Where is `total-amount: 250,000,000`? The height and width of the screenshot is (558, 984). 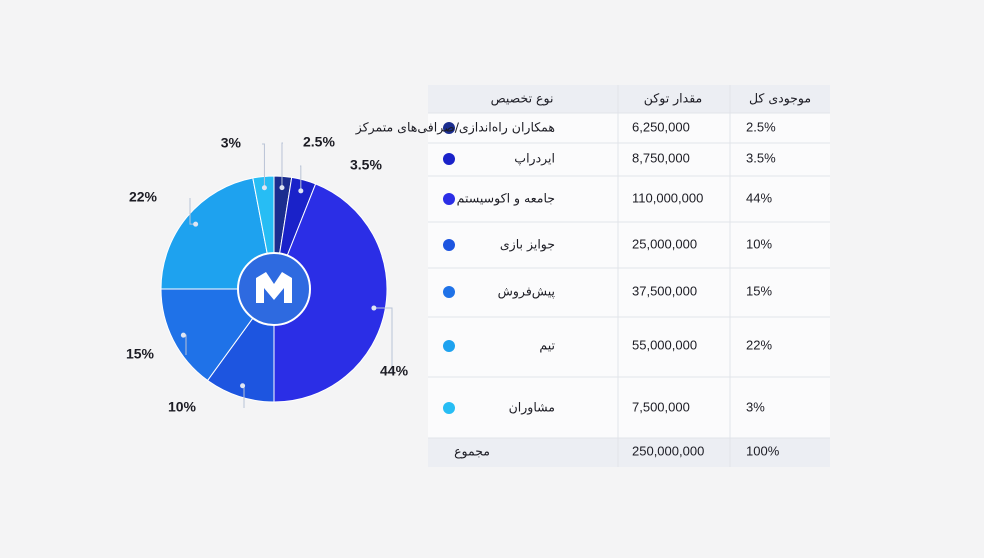 total-amount: 250,000,000 is located at coordinates (668, 450).